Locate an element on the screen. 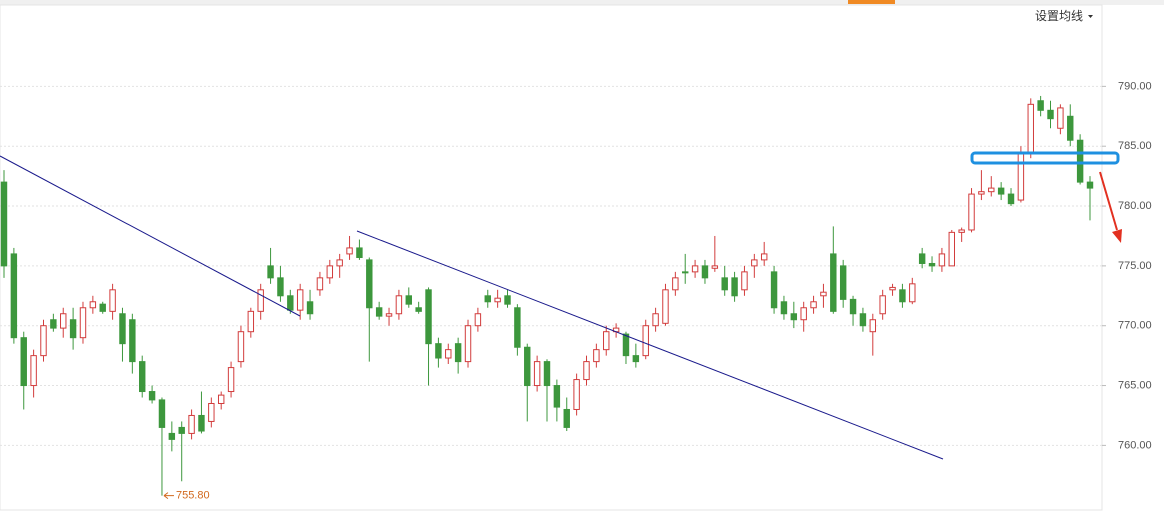  red-arrow is located at coordinates (1108, 201).